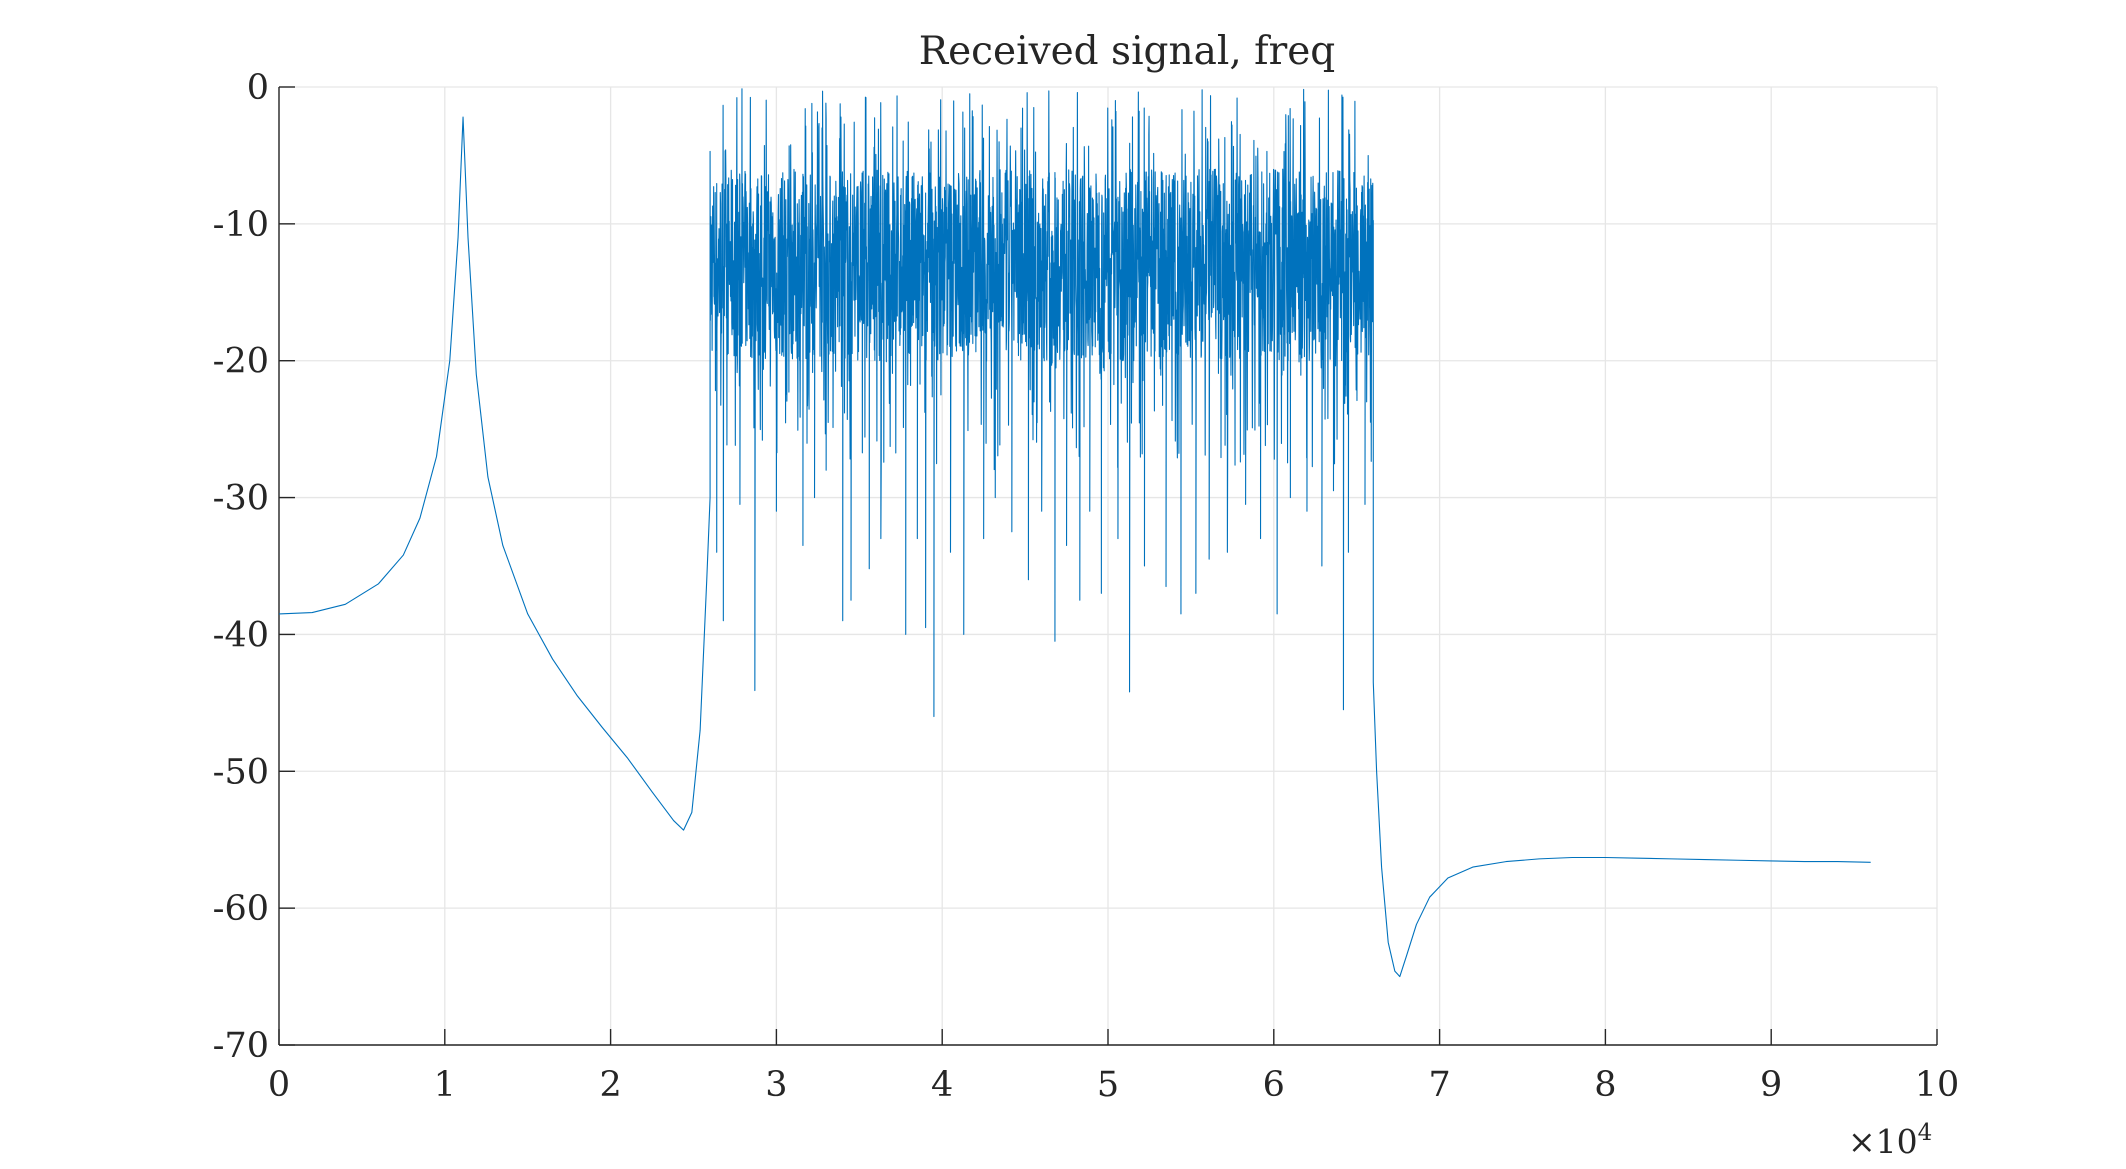  Describe the element at coordinates (1127, 51) in the screenshot. I see `chart-title: Received signal, freq` at that location.